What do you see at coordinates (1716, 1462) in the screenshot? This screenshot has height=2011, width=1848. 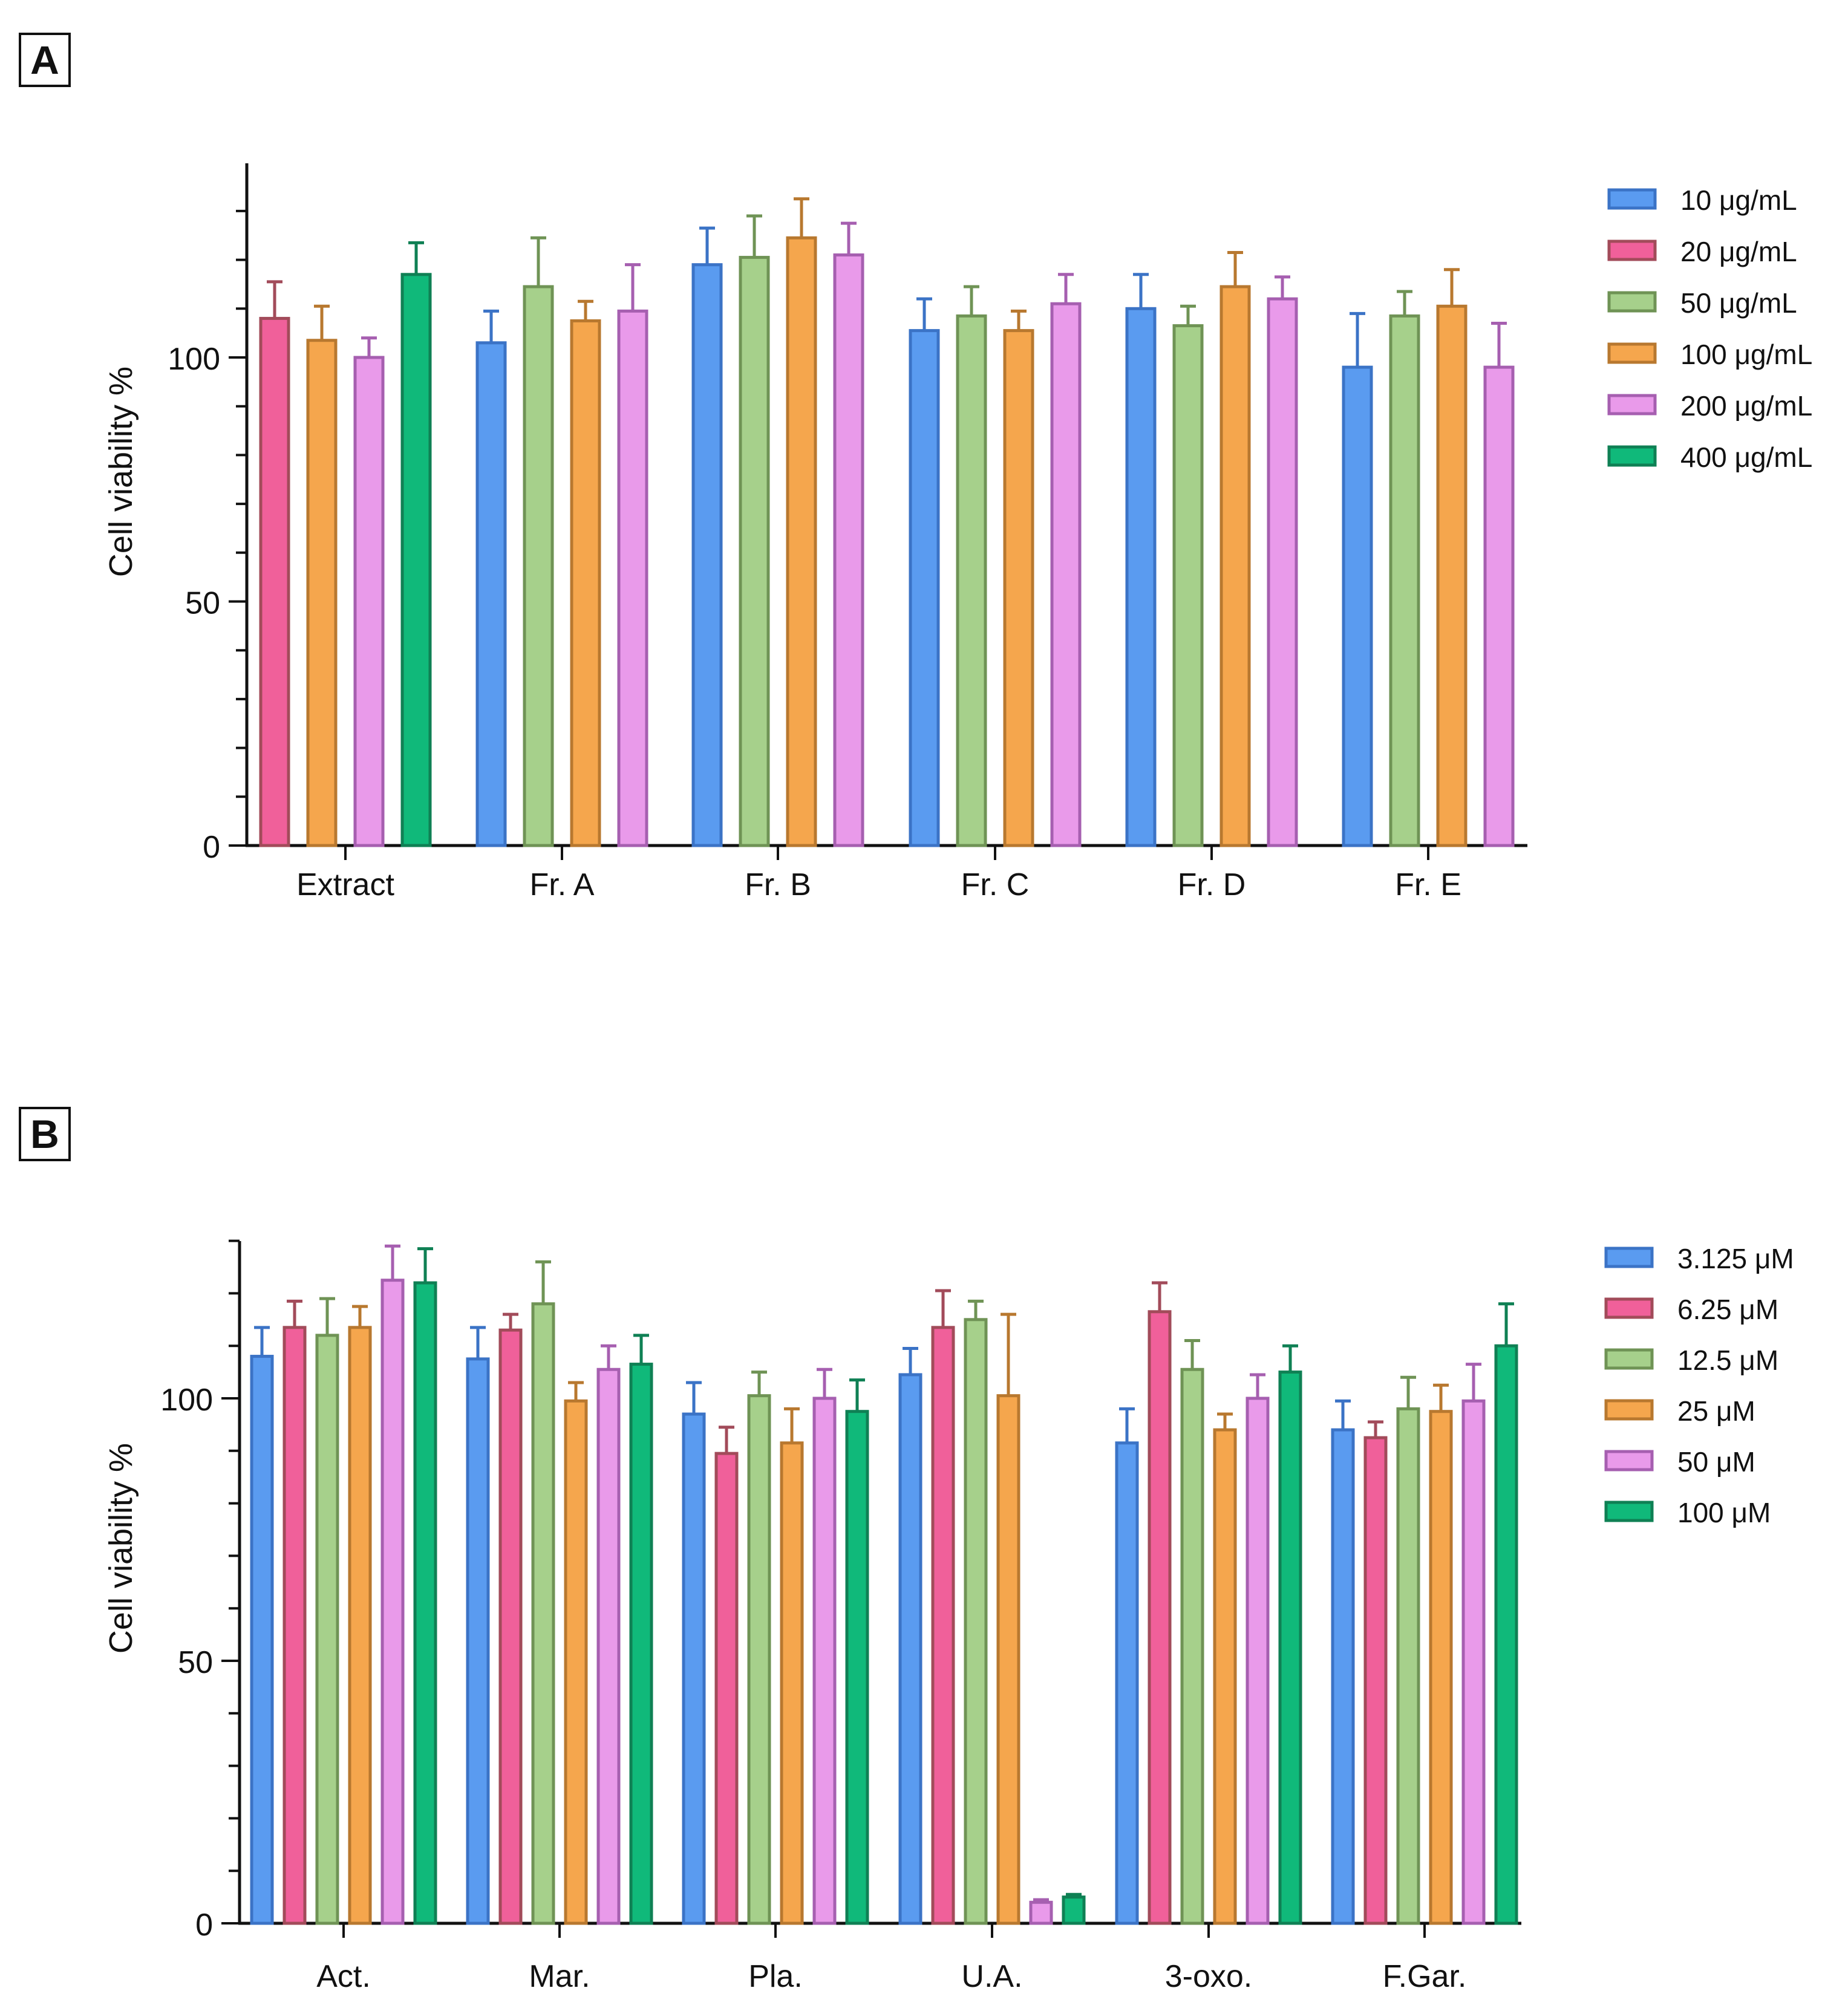 I see `legend-label-b-4: 50 μM` at bounding box center [1716, 1462].